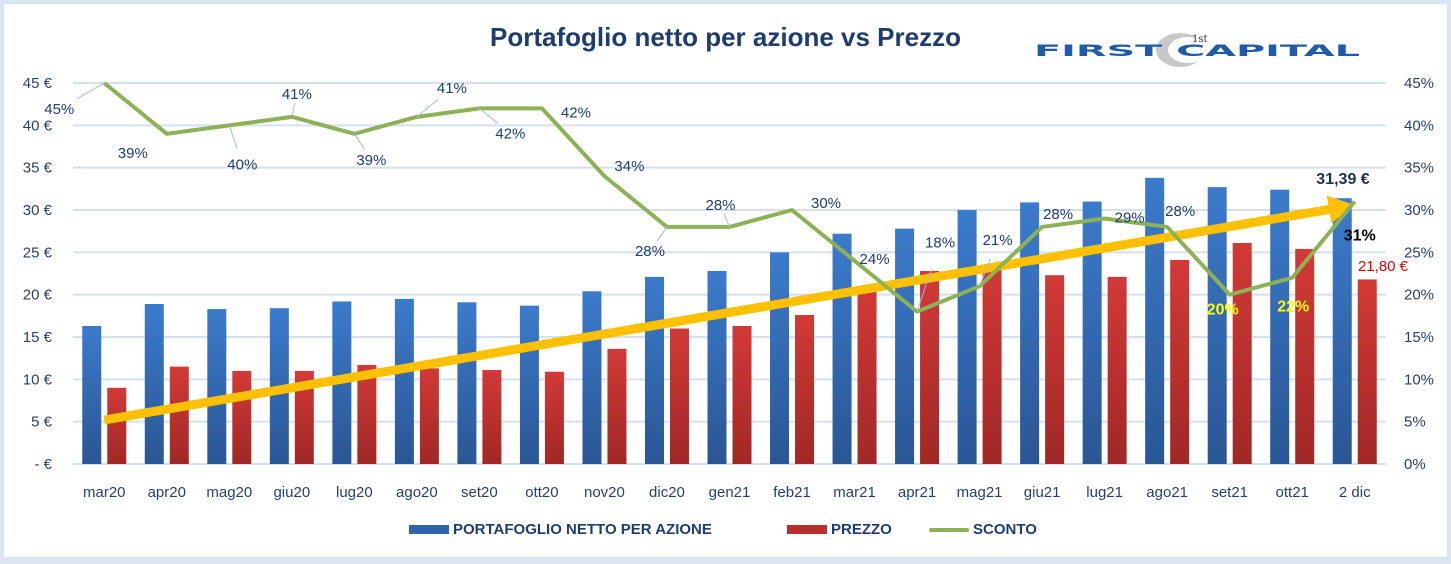 The height and width of the screenshot is (564, 1451). I want to click on x-tick-label: ago21, so click(1167, 492).